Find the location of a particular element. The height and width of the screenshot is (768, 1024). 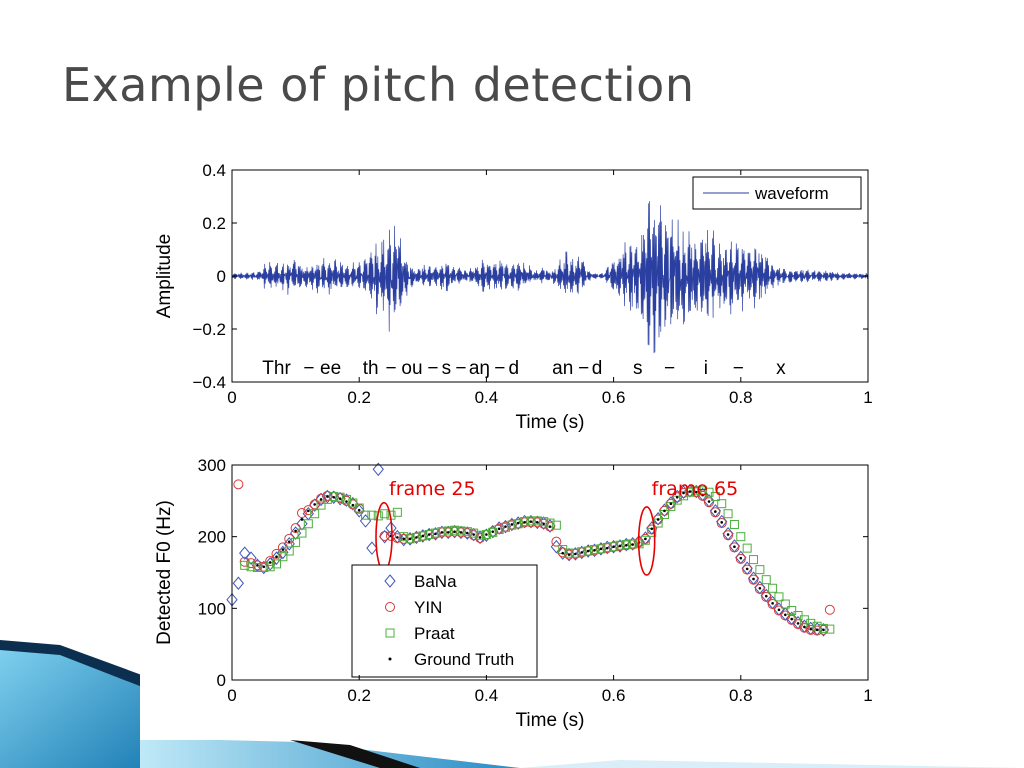

x-tick-label: 0.2 is located at coordinates (359, 397).